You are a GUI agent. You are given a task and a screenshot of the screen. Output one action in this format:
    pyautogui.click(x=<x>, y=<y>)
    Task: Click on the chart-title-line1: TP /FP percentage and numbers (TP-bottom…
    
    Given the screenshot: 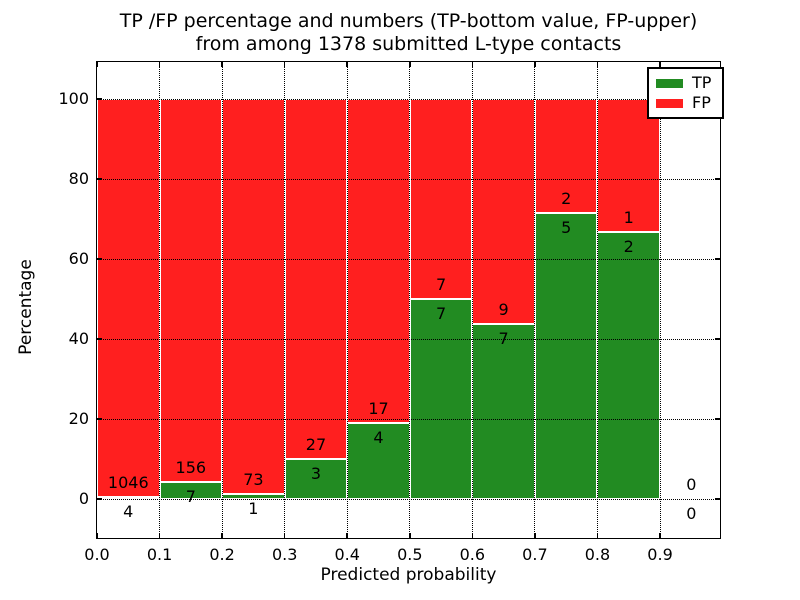 What is the action you would take?
    pyautogui.click(x=408, y=21)
    